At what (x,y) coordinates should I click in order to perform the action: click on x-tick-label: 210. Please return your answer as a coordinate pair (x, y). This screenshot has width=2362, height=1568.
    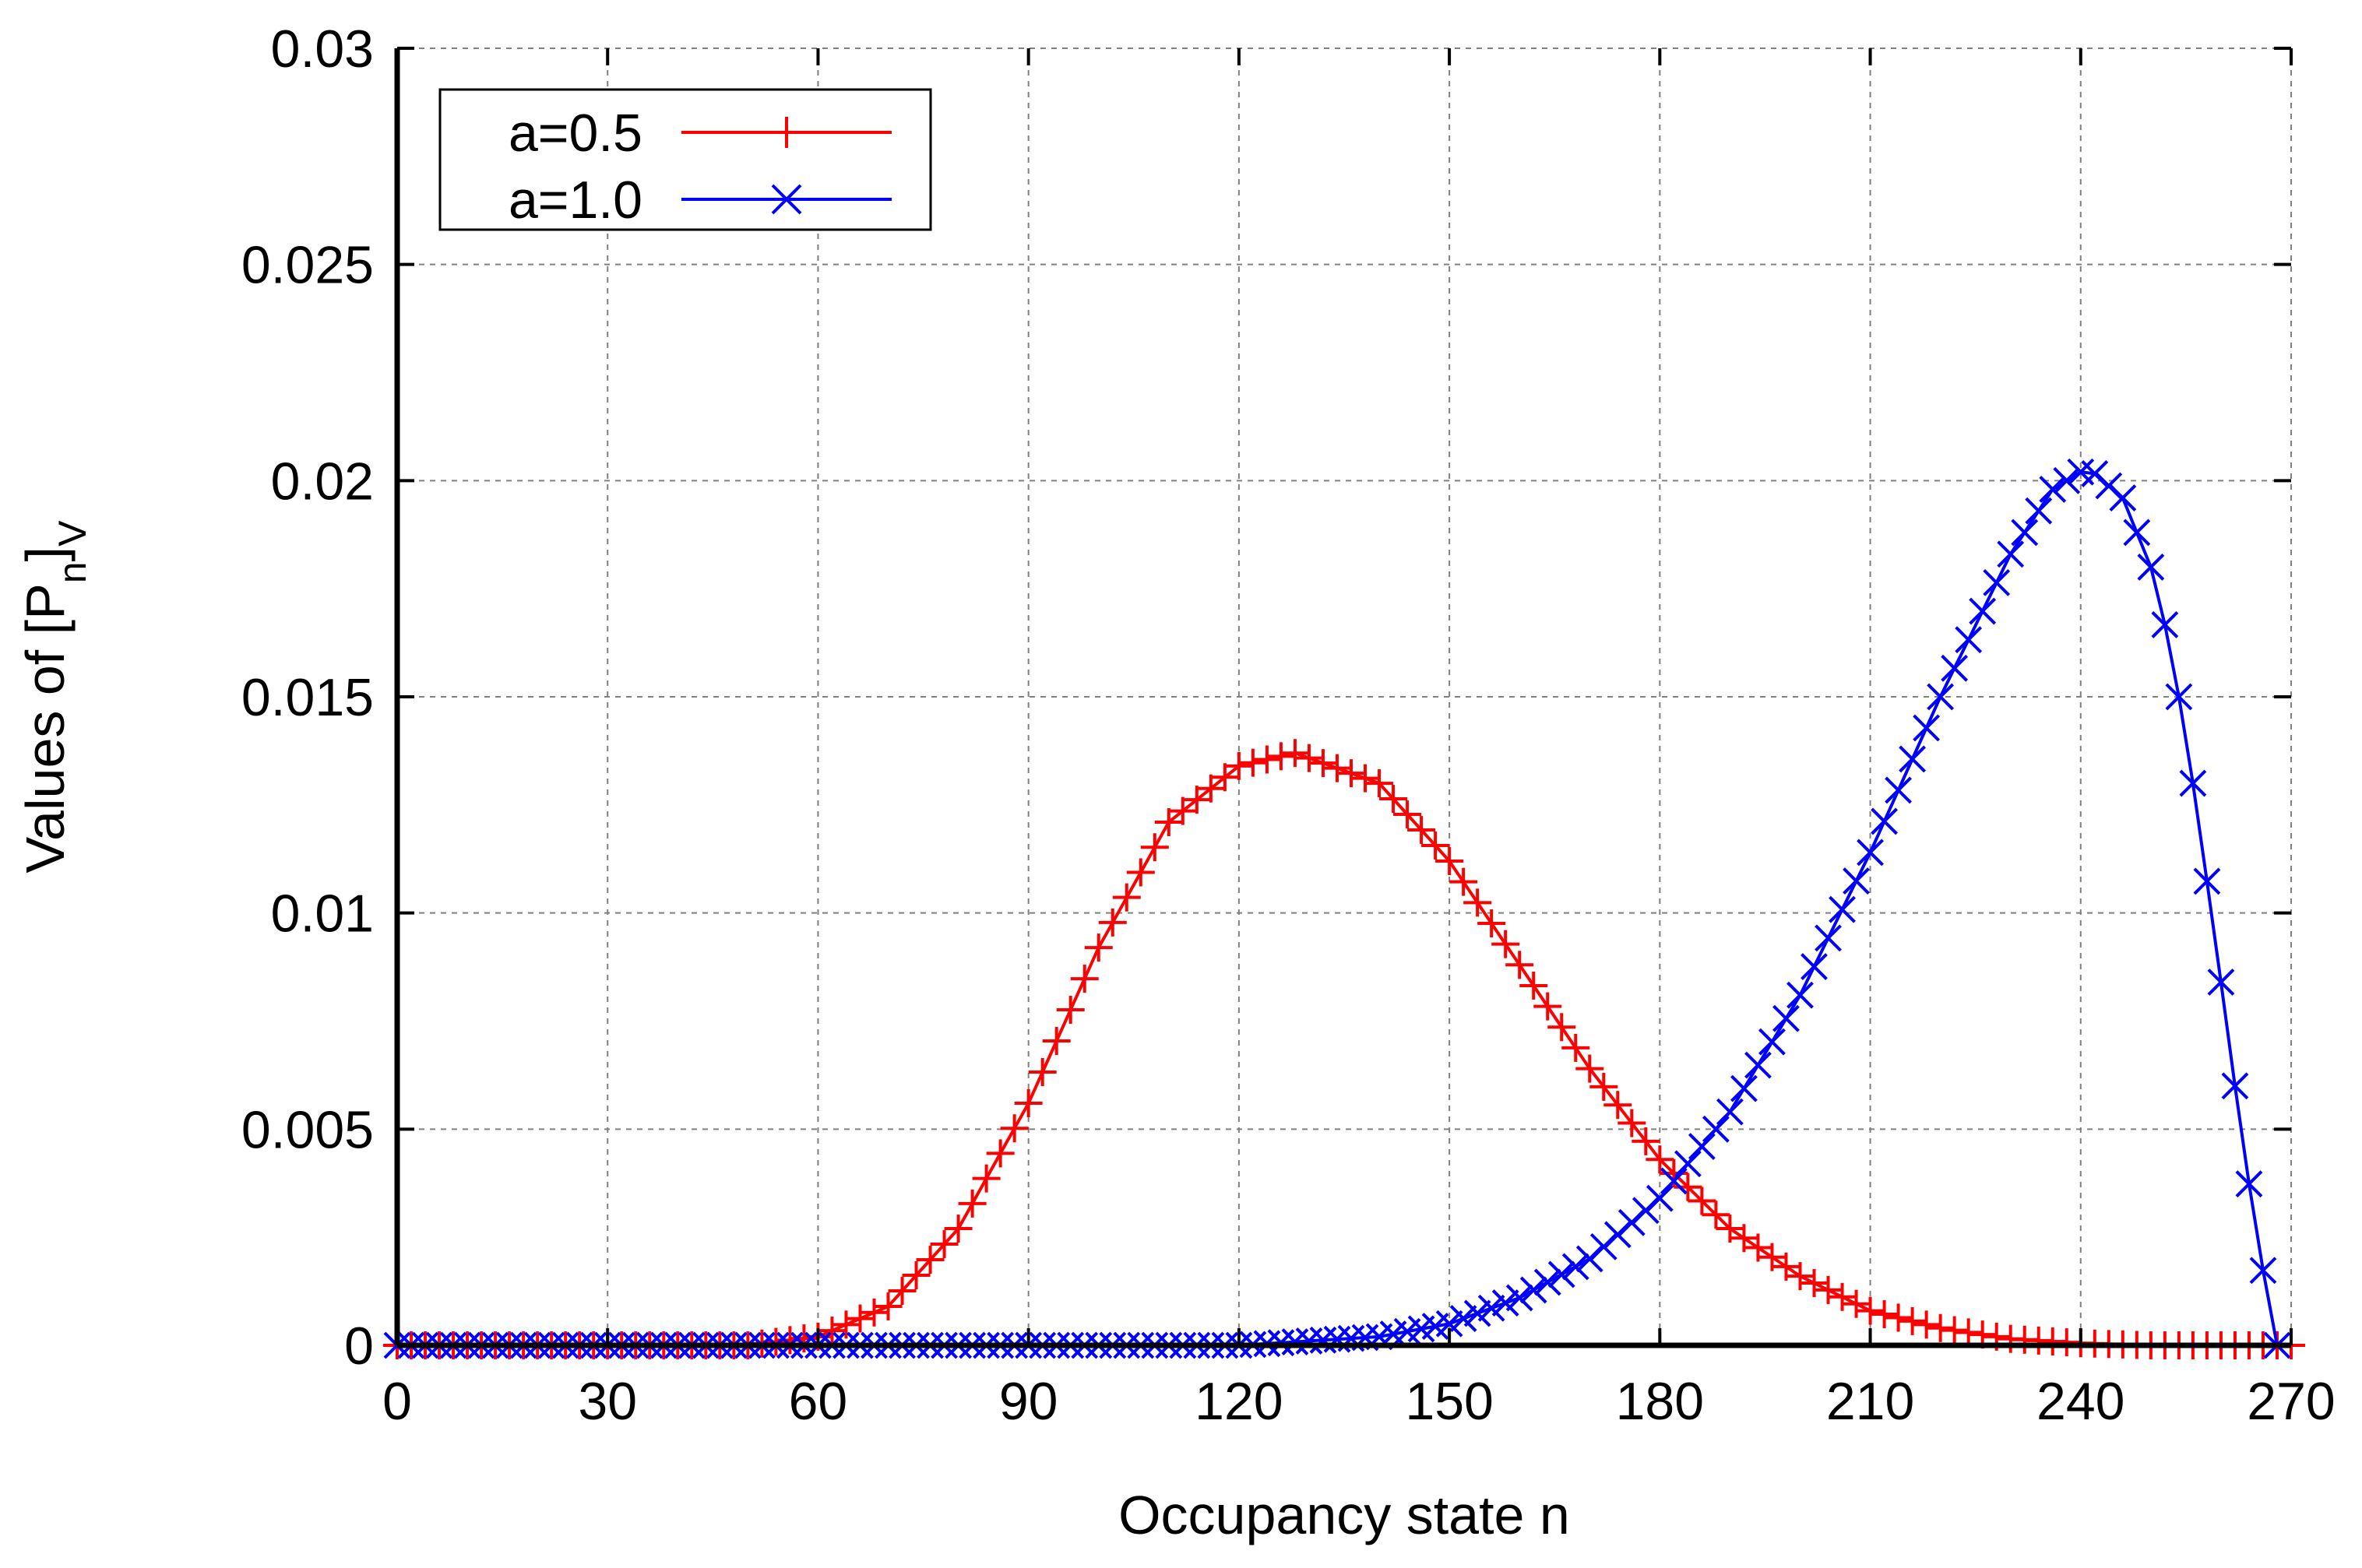
    Looking at the image, I should click on (1870, 1401).